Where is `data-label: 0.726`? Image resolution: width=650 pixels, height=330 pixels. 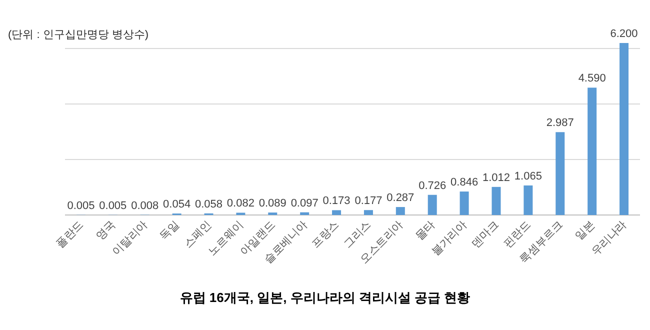
data-label: 0.726 is located at coordinates (432, 186).